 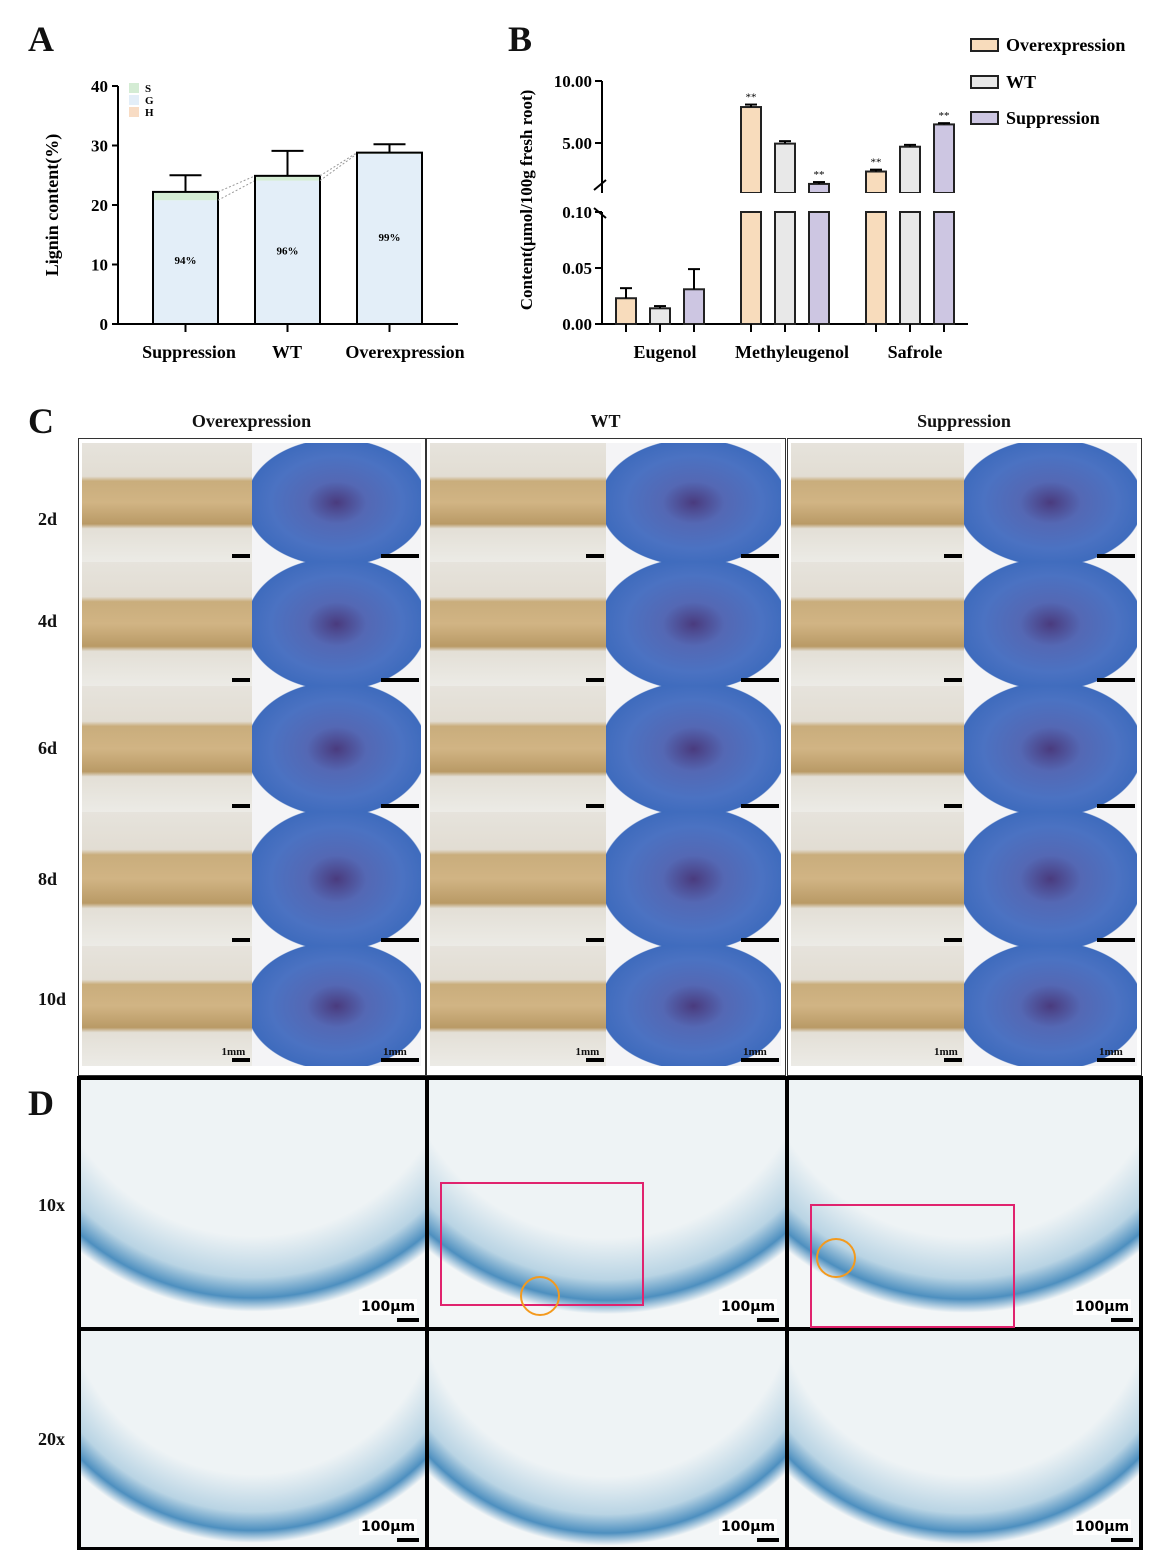 I want to click on bar-s-segment, so click(x=287, y=178).